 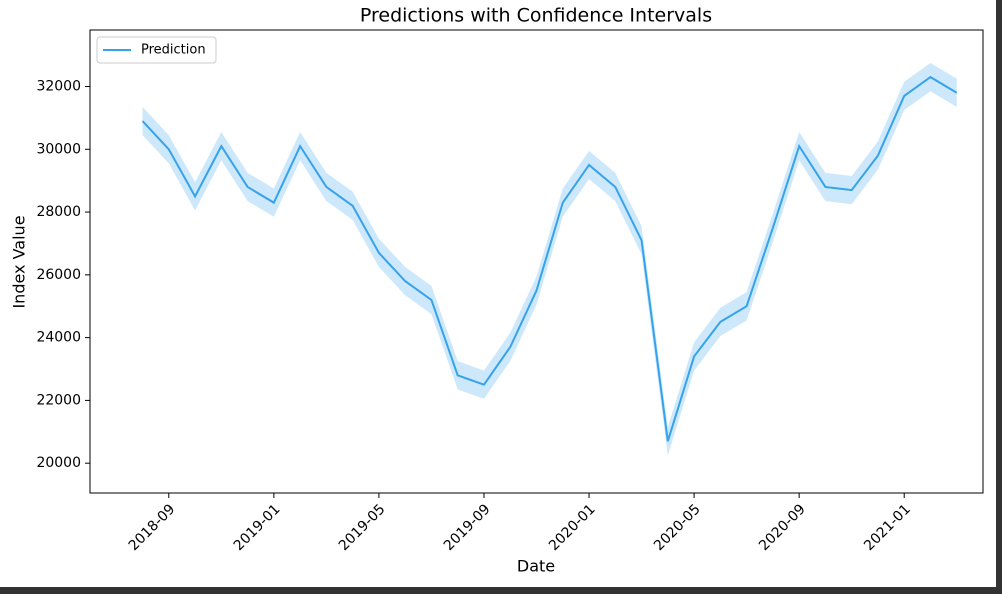 What do you see at coordinates (58, 87) in the screenshot?
I see `y-tick-label: 32000` at bounding box center [58, 87].